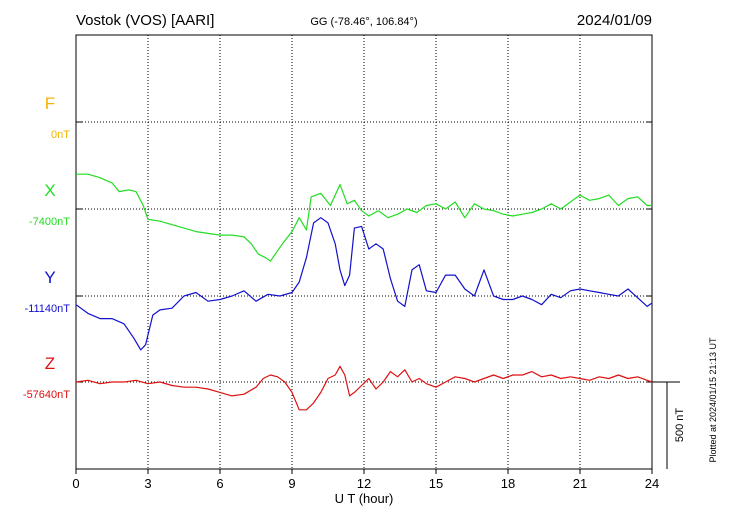 The width and height of the screenshot is (730, 520). I want to click on x-tick-label: 24, so click(652, 483).